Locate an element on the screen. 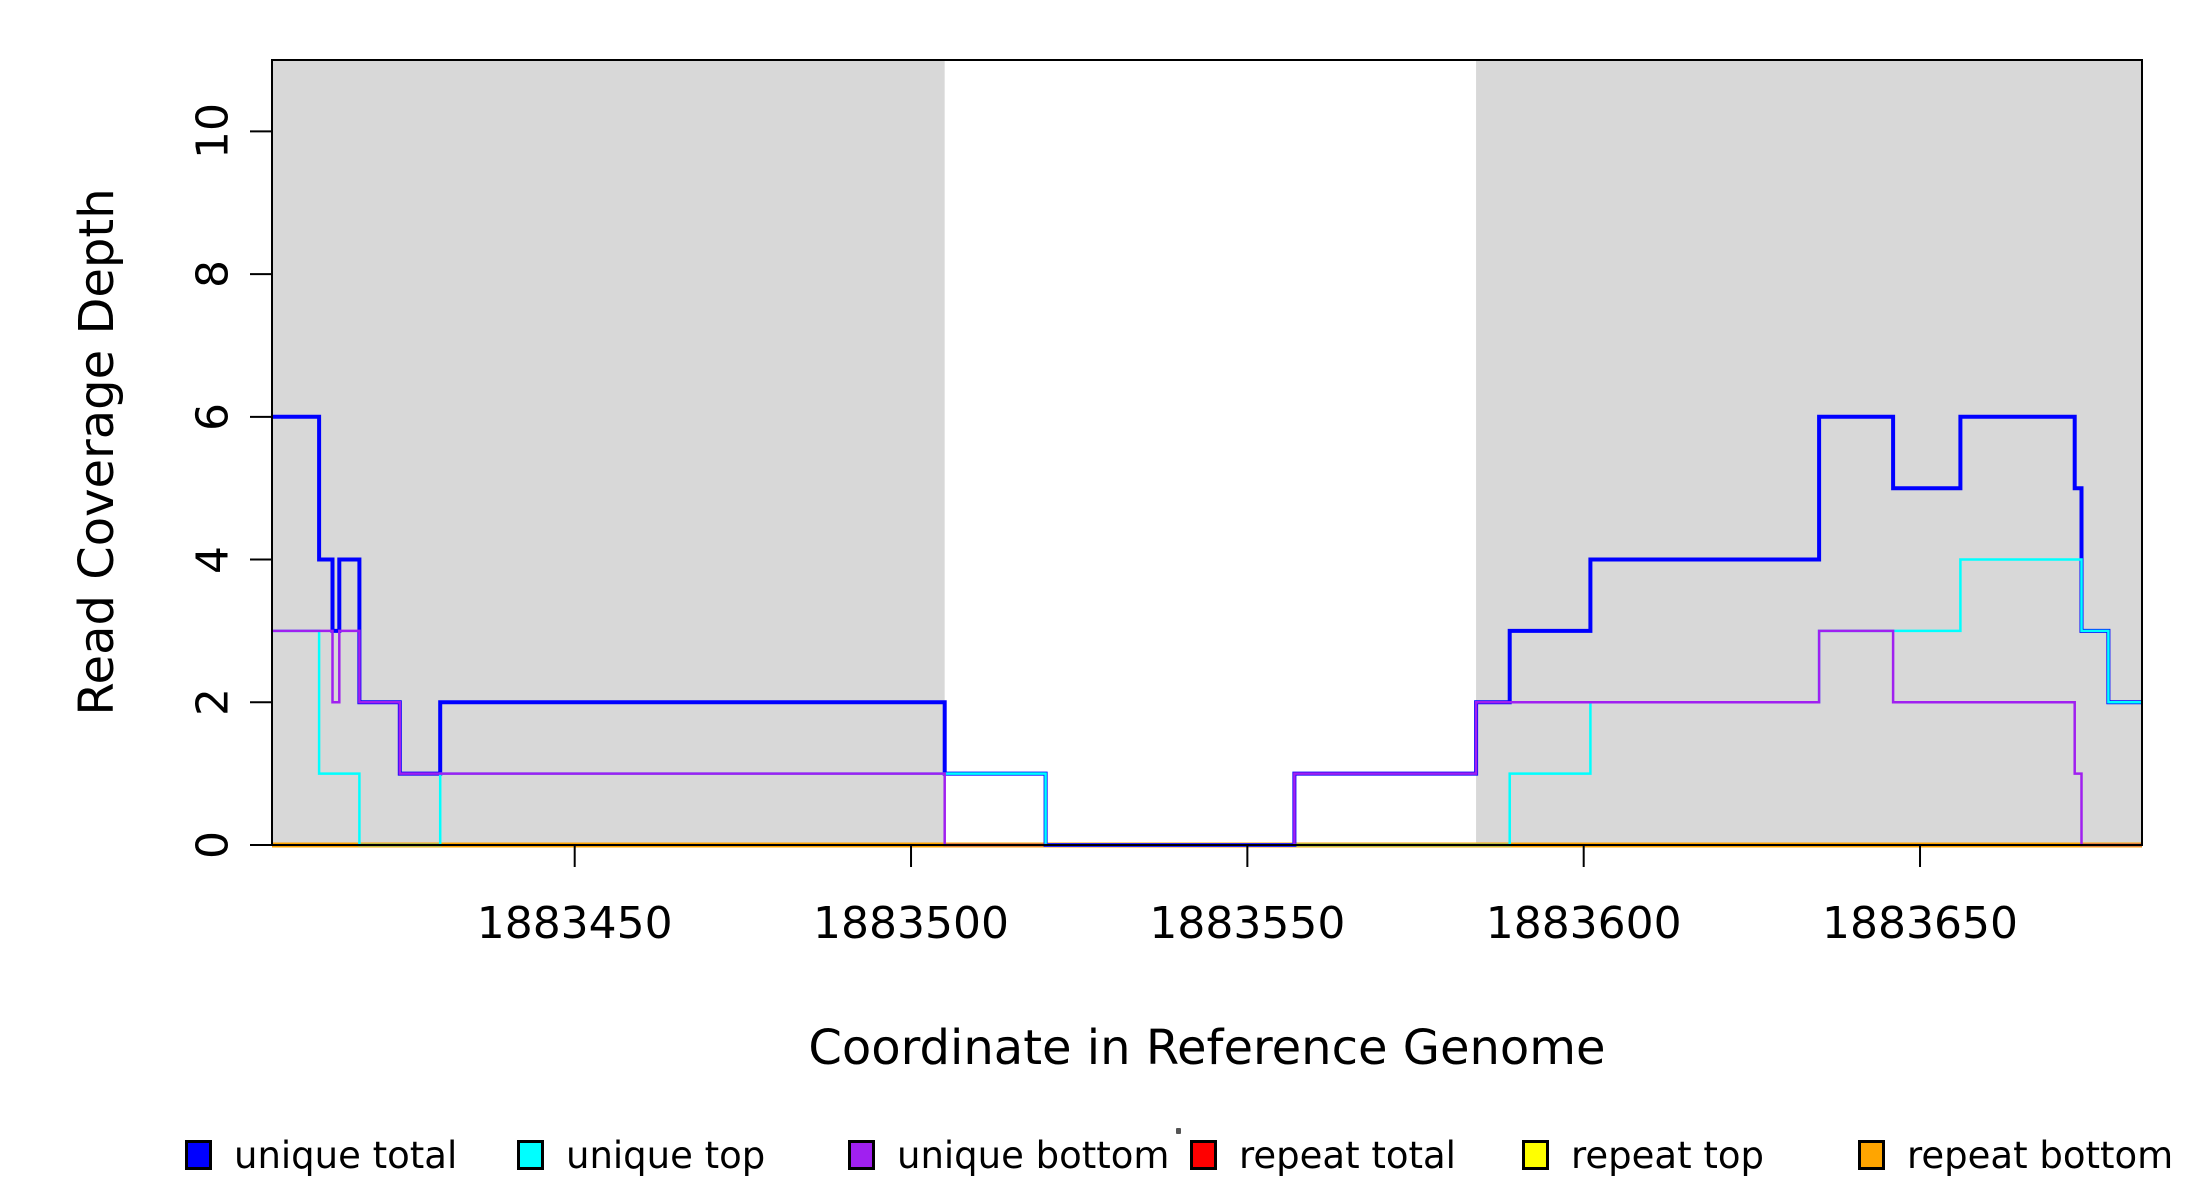 The height and width of the screenshot is (1200, 2200). y-axis-title: Read Coverage Depth is located at coordinates (97, 452).